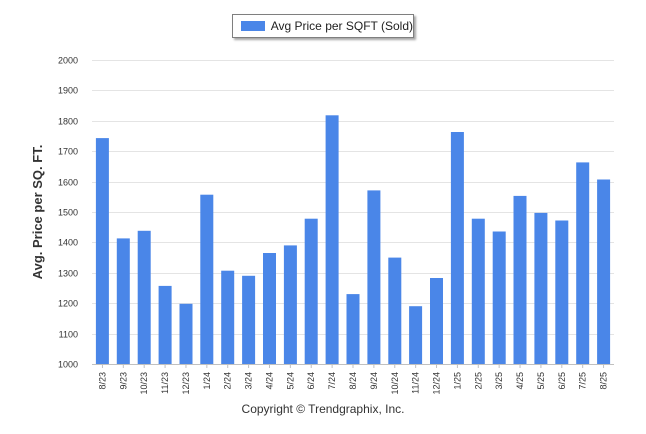 The image size is (646, 434). Describe the element at coordinates (253, 26) in the screenshot. I see `legend-swatch` at that location.